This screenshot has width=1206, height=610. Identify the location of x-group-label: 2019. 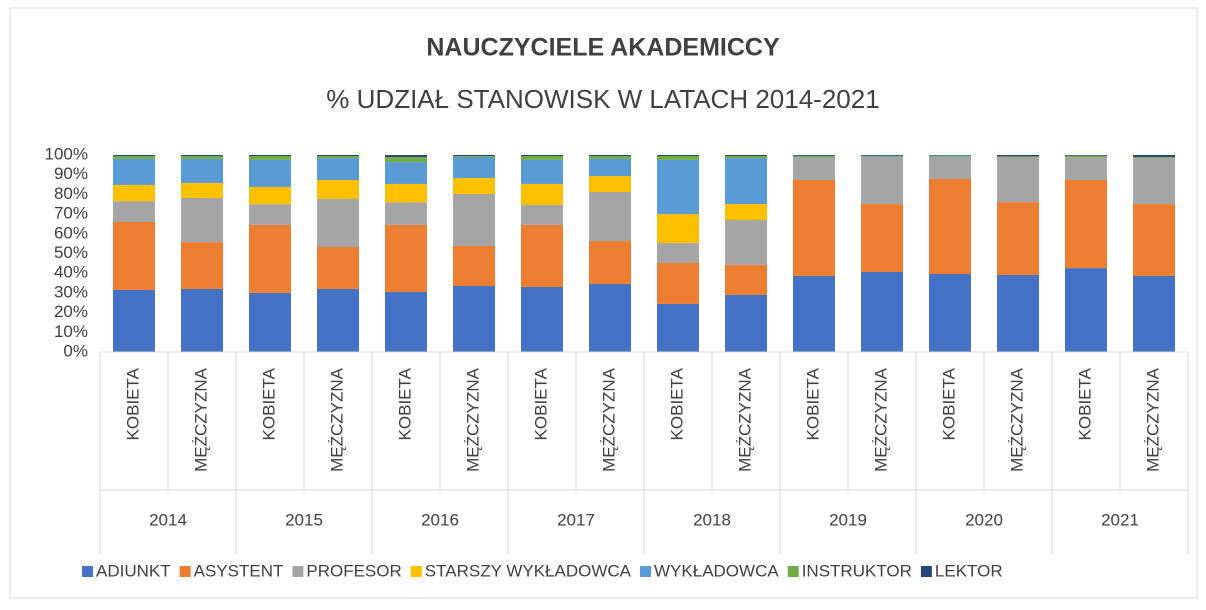
(848, 519).